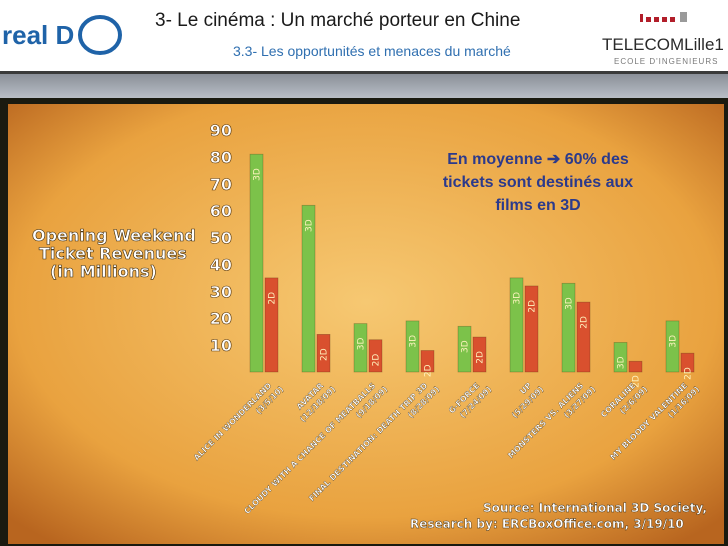 The width and height of the screenshot is (728, 546). Describe the element at coordinates (663, 17) in the screenshot. I see `logo-dots-icon` at that location.